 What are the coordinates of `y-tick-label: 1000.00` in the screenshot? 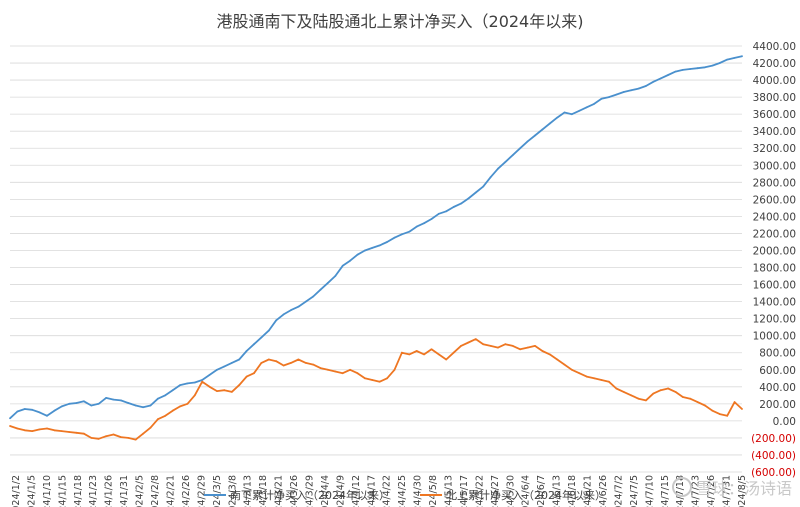 It's located at (774, 337).